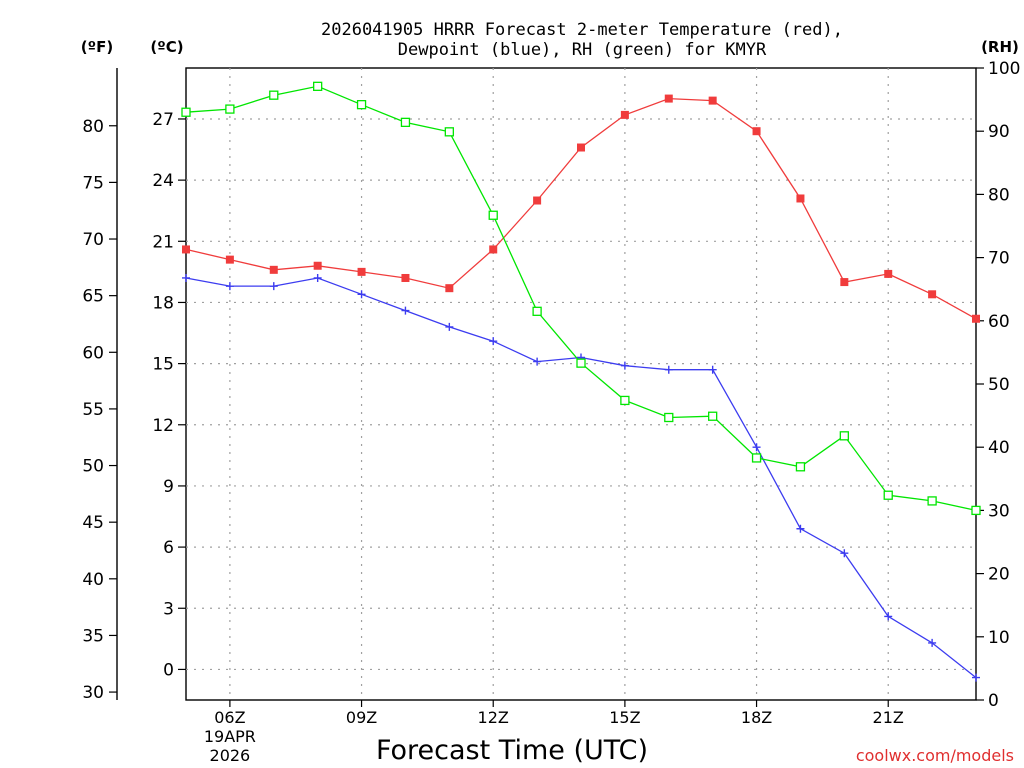 The width and height of the screenshot is (1024, 768). Describe the element at coordinates (999, 132) in the screenshot. I see `rh-tick-label: 90` at that location.